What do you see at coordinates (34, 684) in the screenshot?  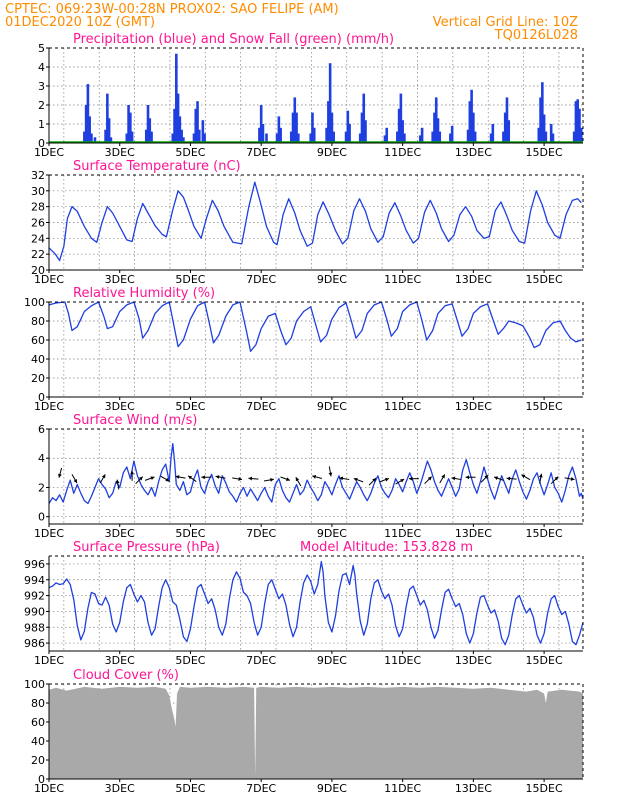 I see `y-tick-label: 100` at bounding box center [34, 684].